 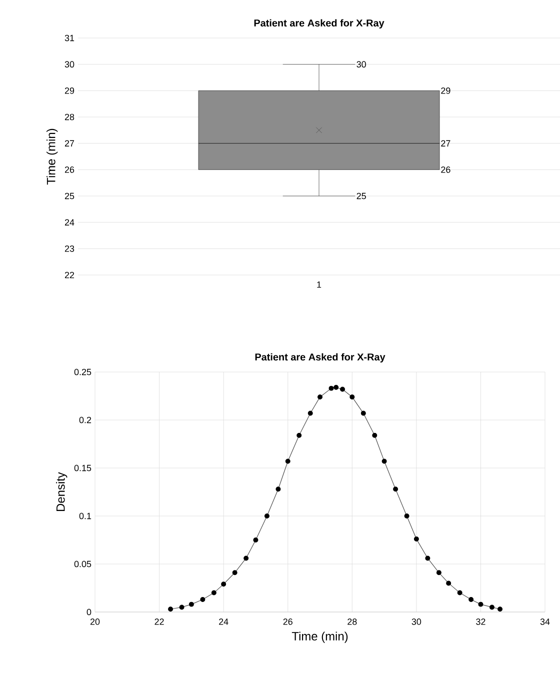 I want to click on x-tick-label: 26, so click(x=287, y=621).